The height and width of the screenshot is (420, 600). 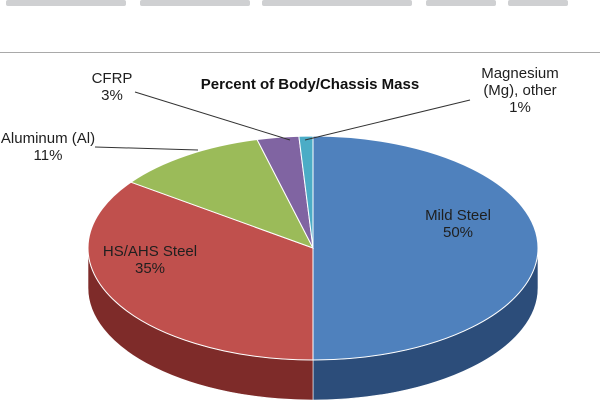 What do you see at coordinates (222, 193) in the screenshot?
I see `pie-slice-aluminum-al-` at bounding box center [222, 193].